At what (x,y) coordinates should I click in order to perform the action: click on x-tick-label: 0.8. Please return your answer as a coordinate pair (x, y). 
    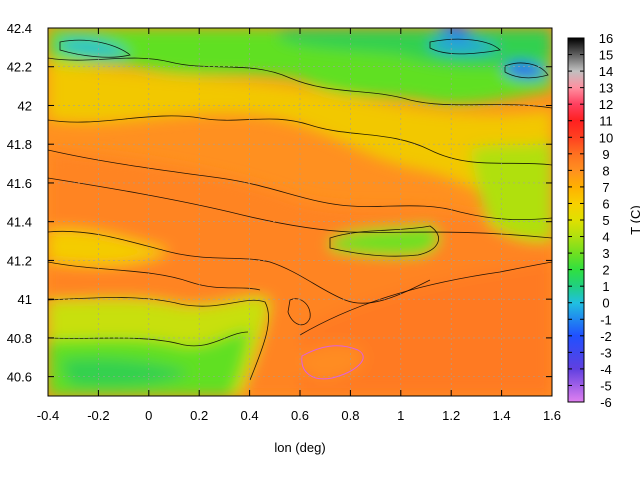
    Looking at the image, I should click on (350, 415).